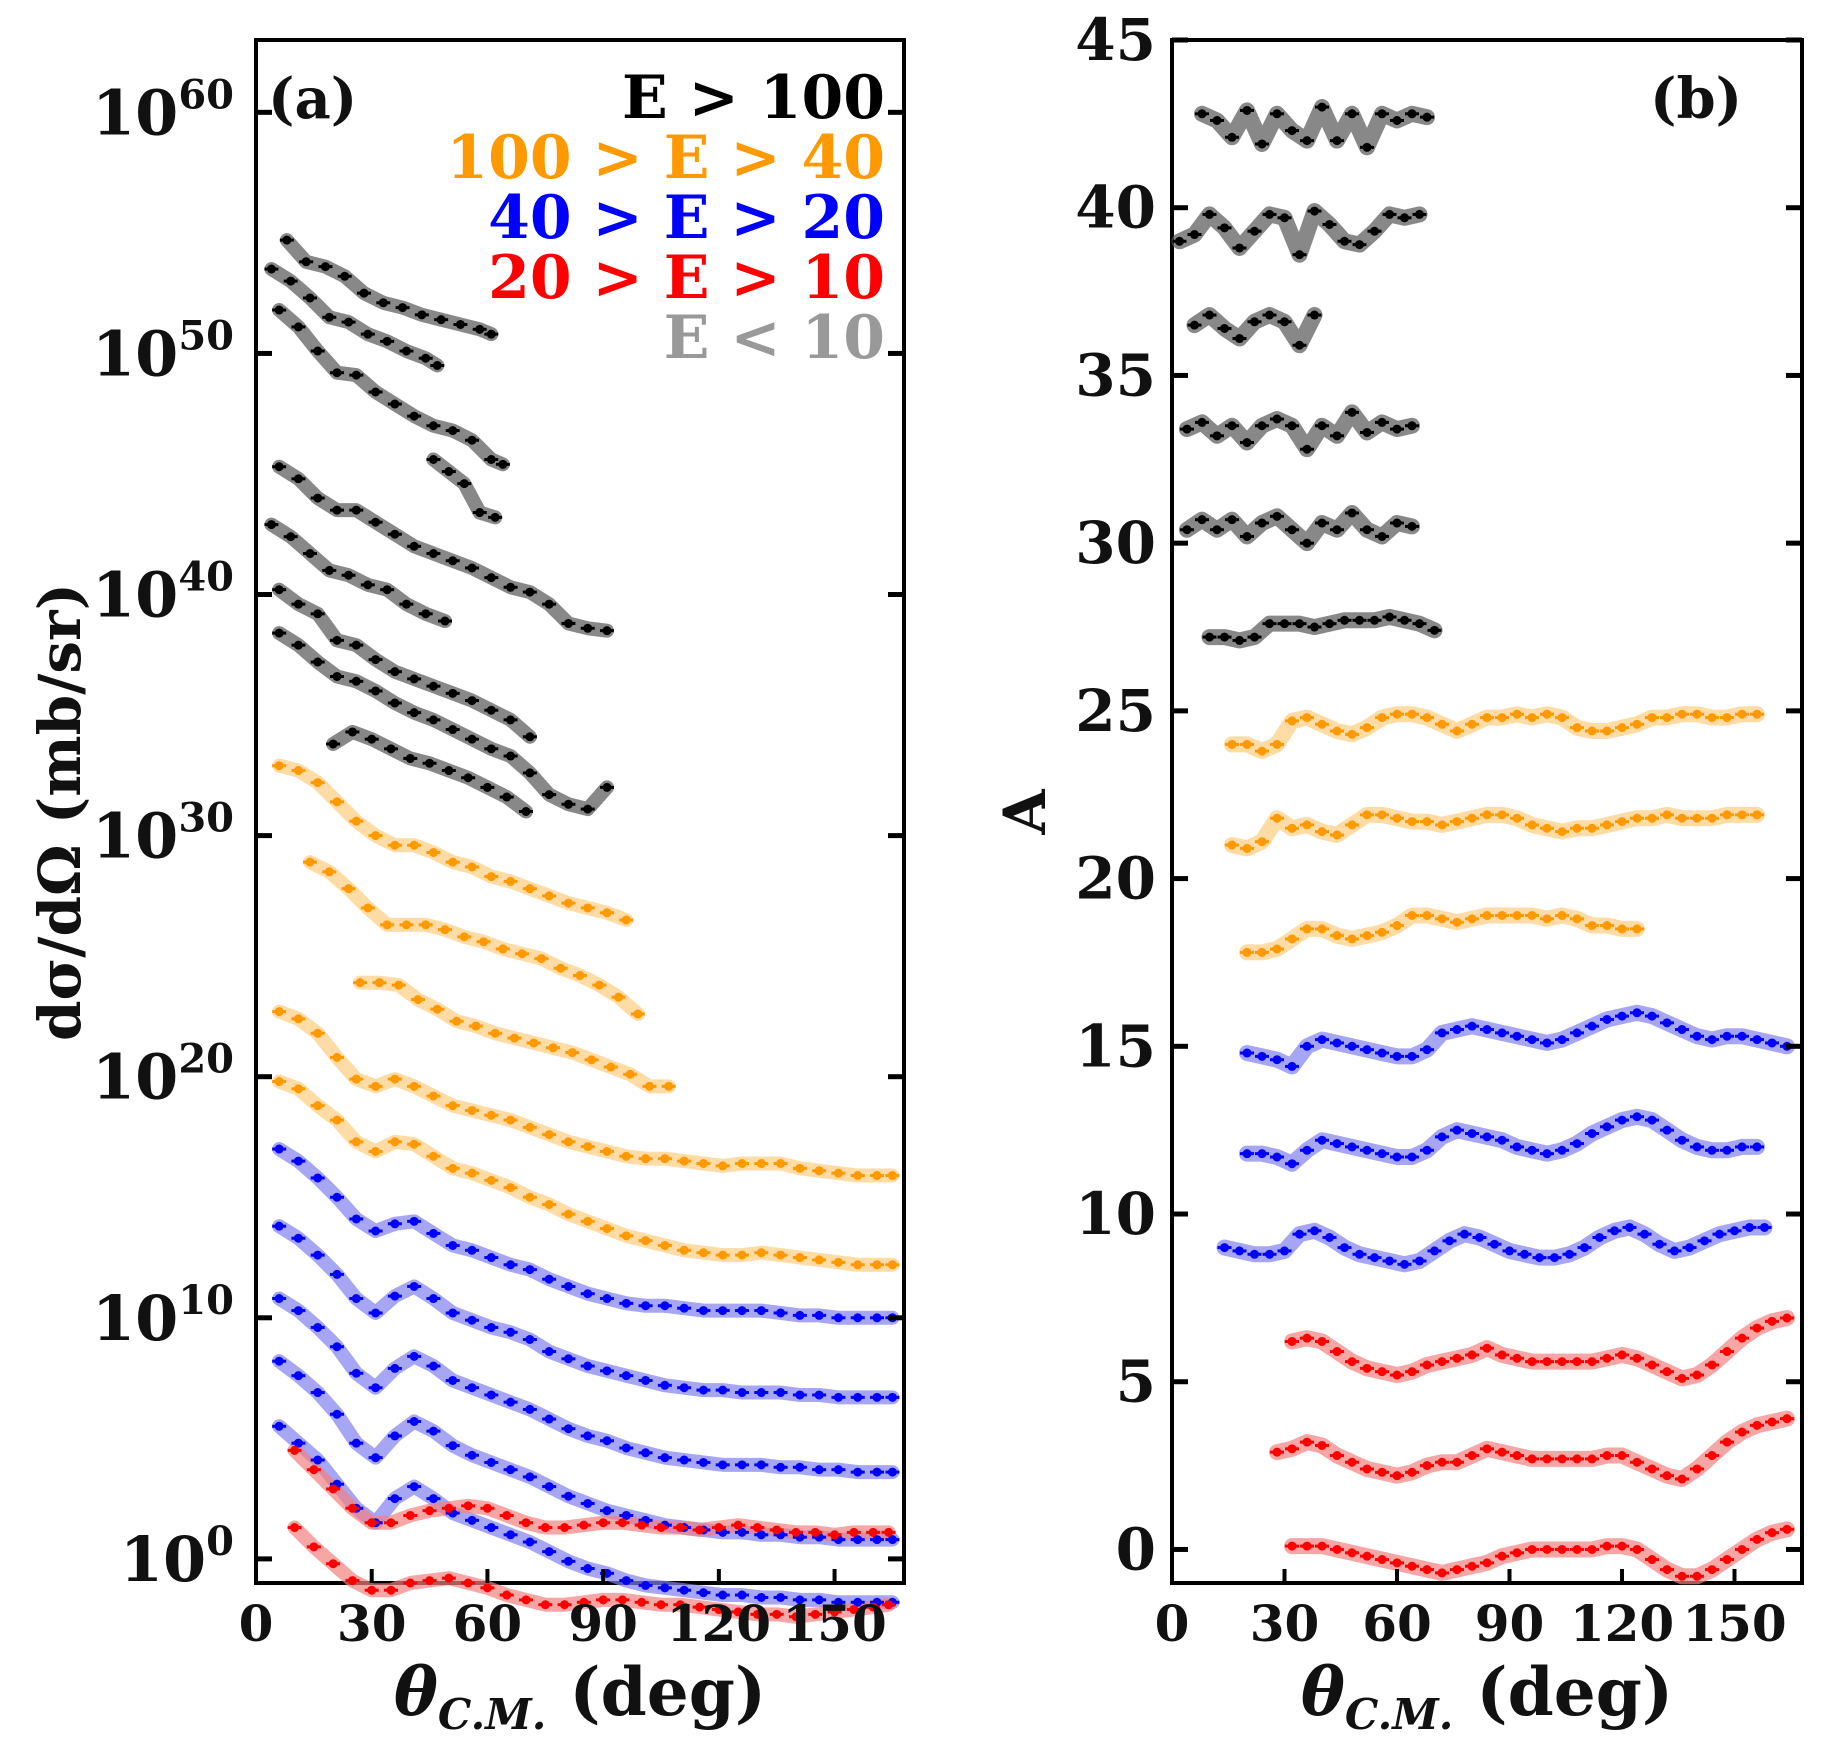  Describe the element at coordinates (665, 158) in the screenshot. I see `legend-entry-2: 100 > E > 40` at that location.